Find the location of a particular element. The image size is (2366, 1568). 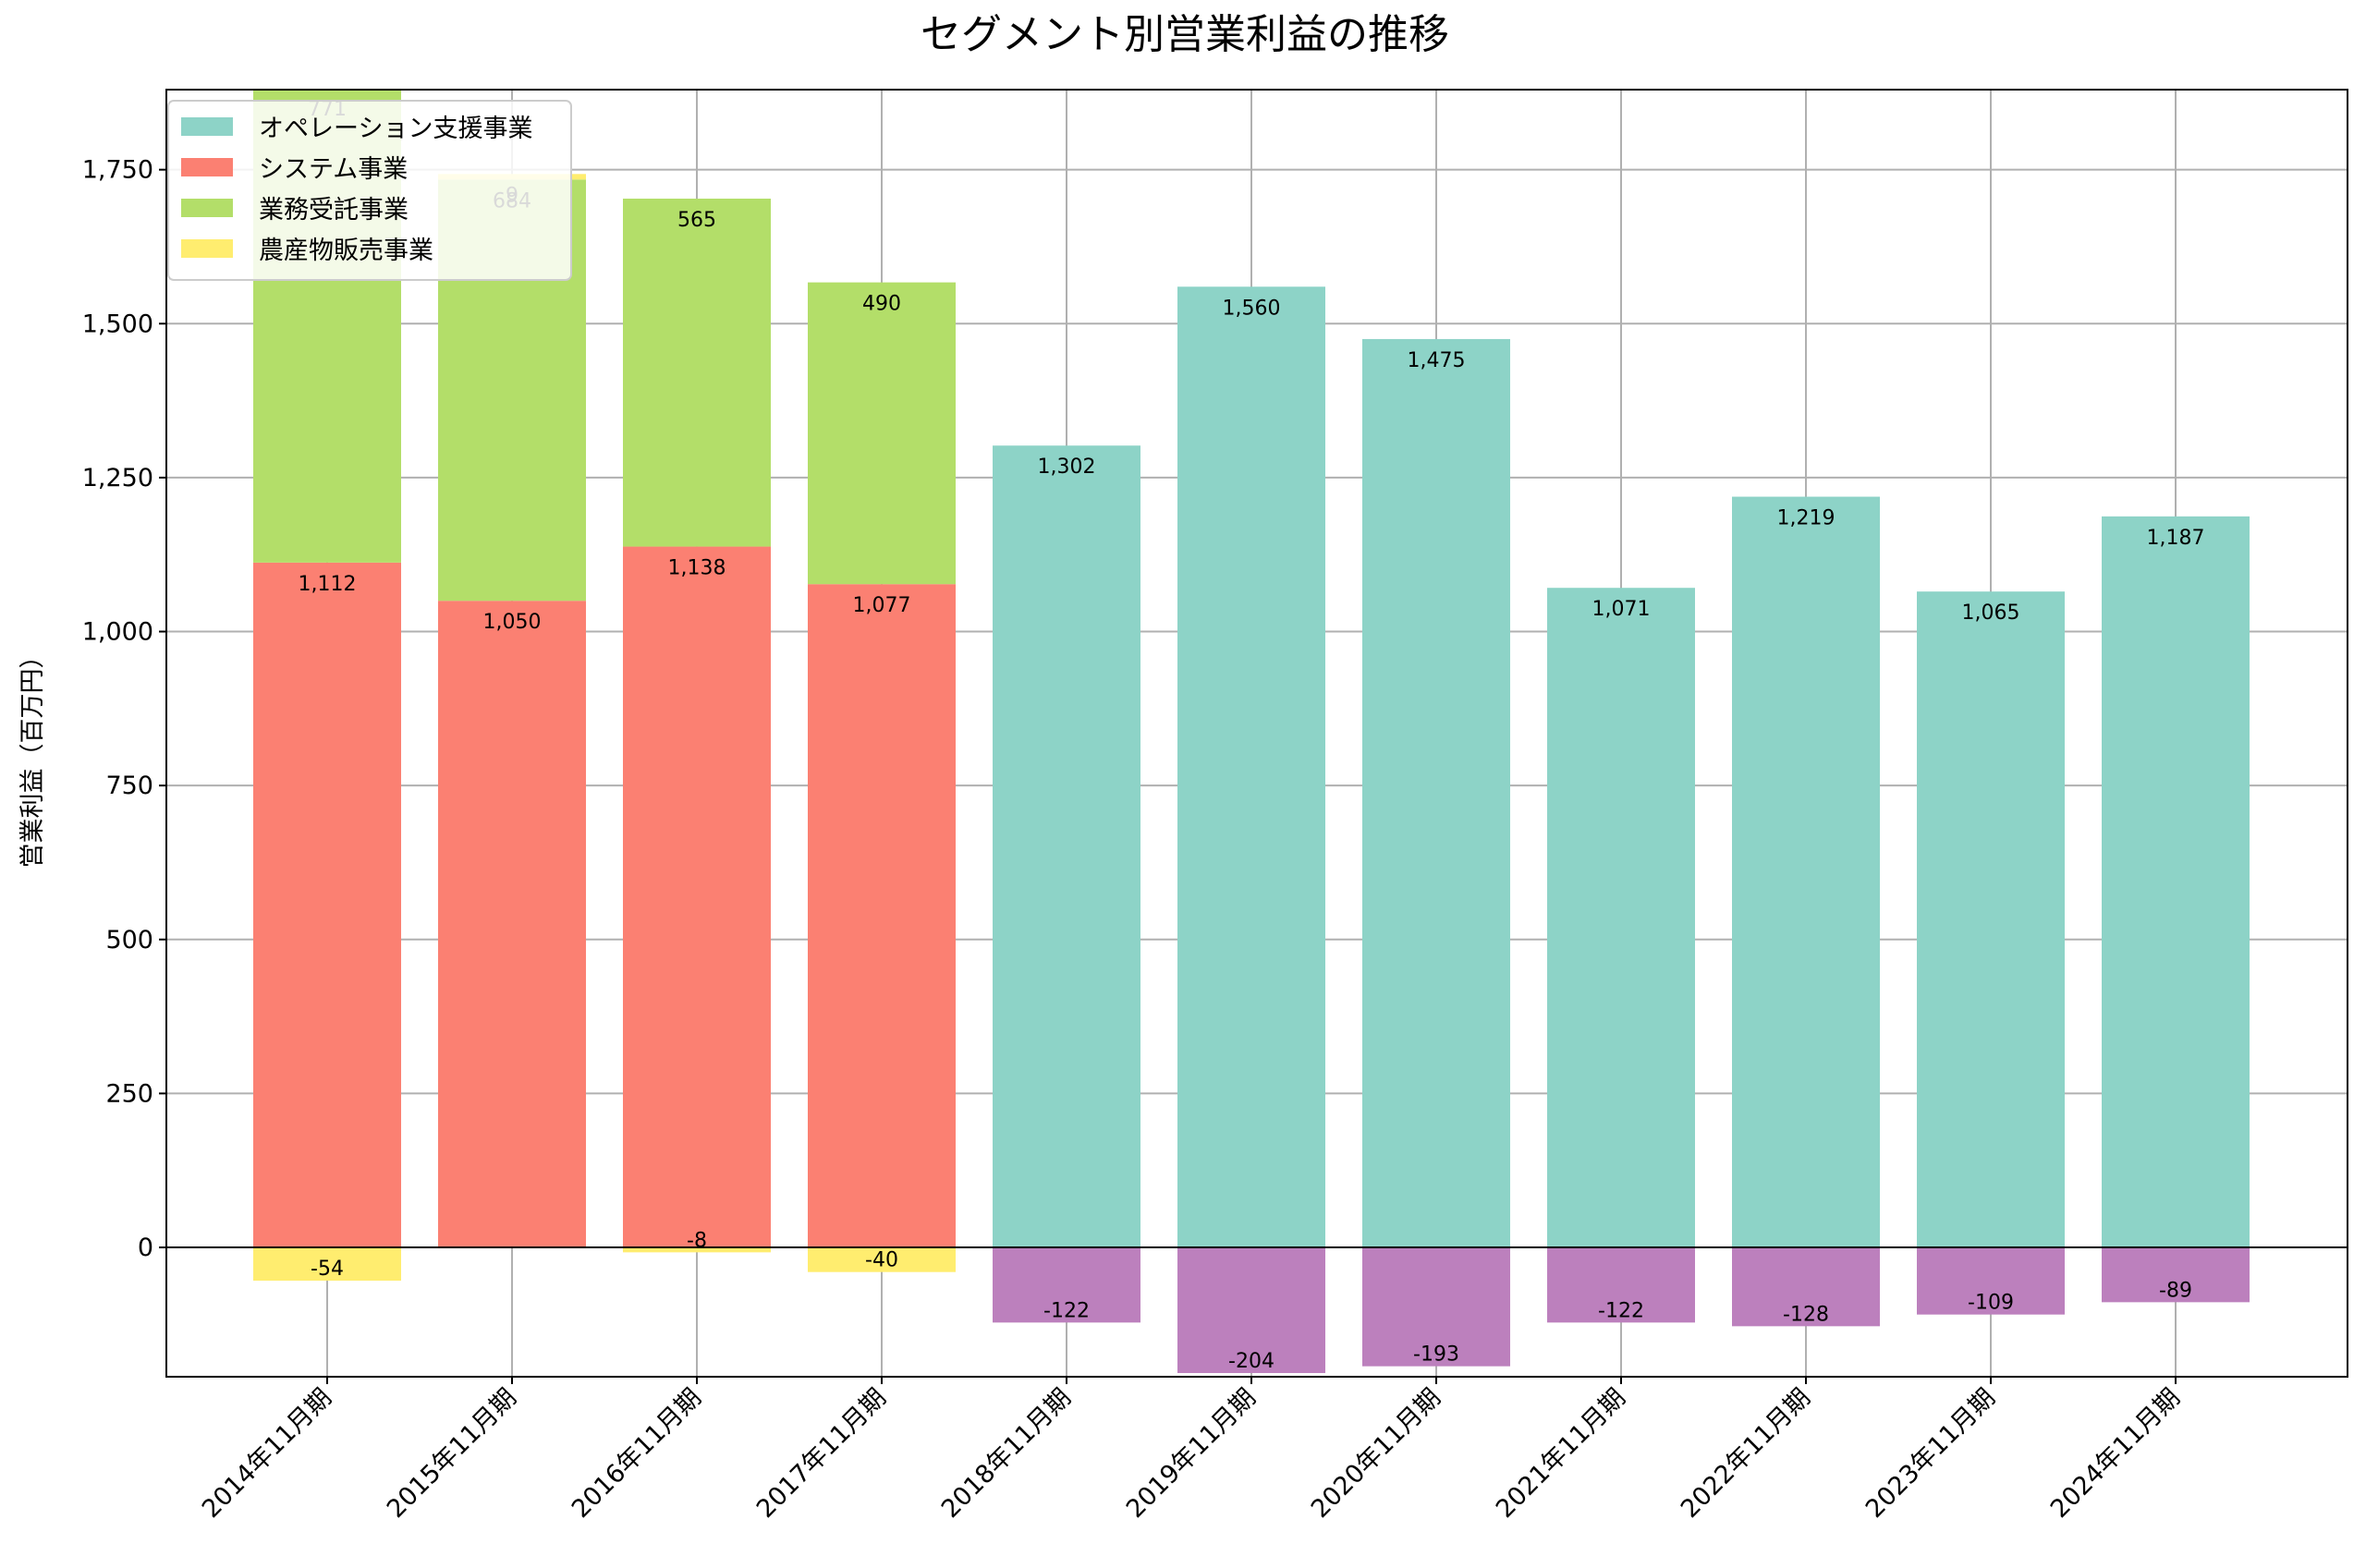

data-label: -8 is located at coordinates (697, 1240).